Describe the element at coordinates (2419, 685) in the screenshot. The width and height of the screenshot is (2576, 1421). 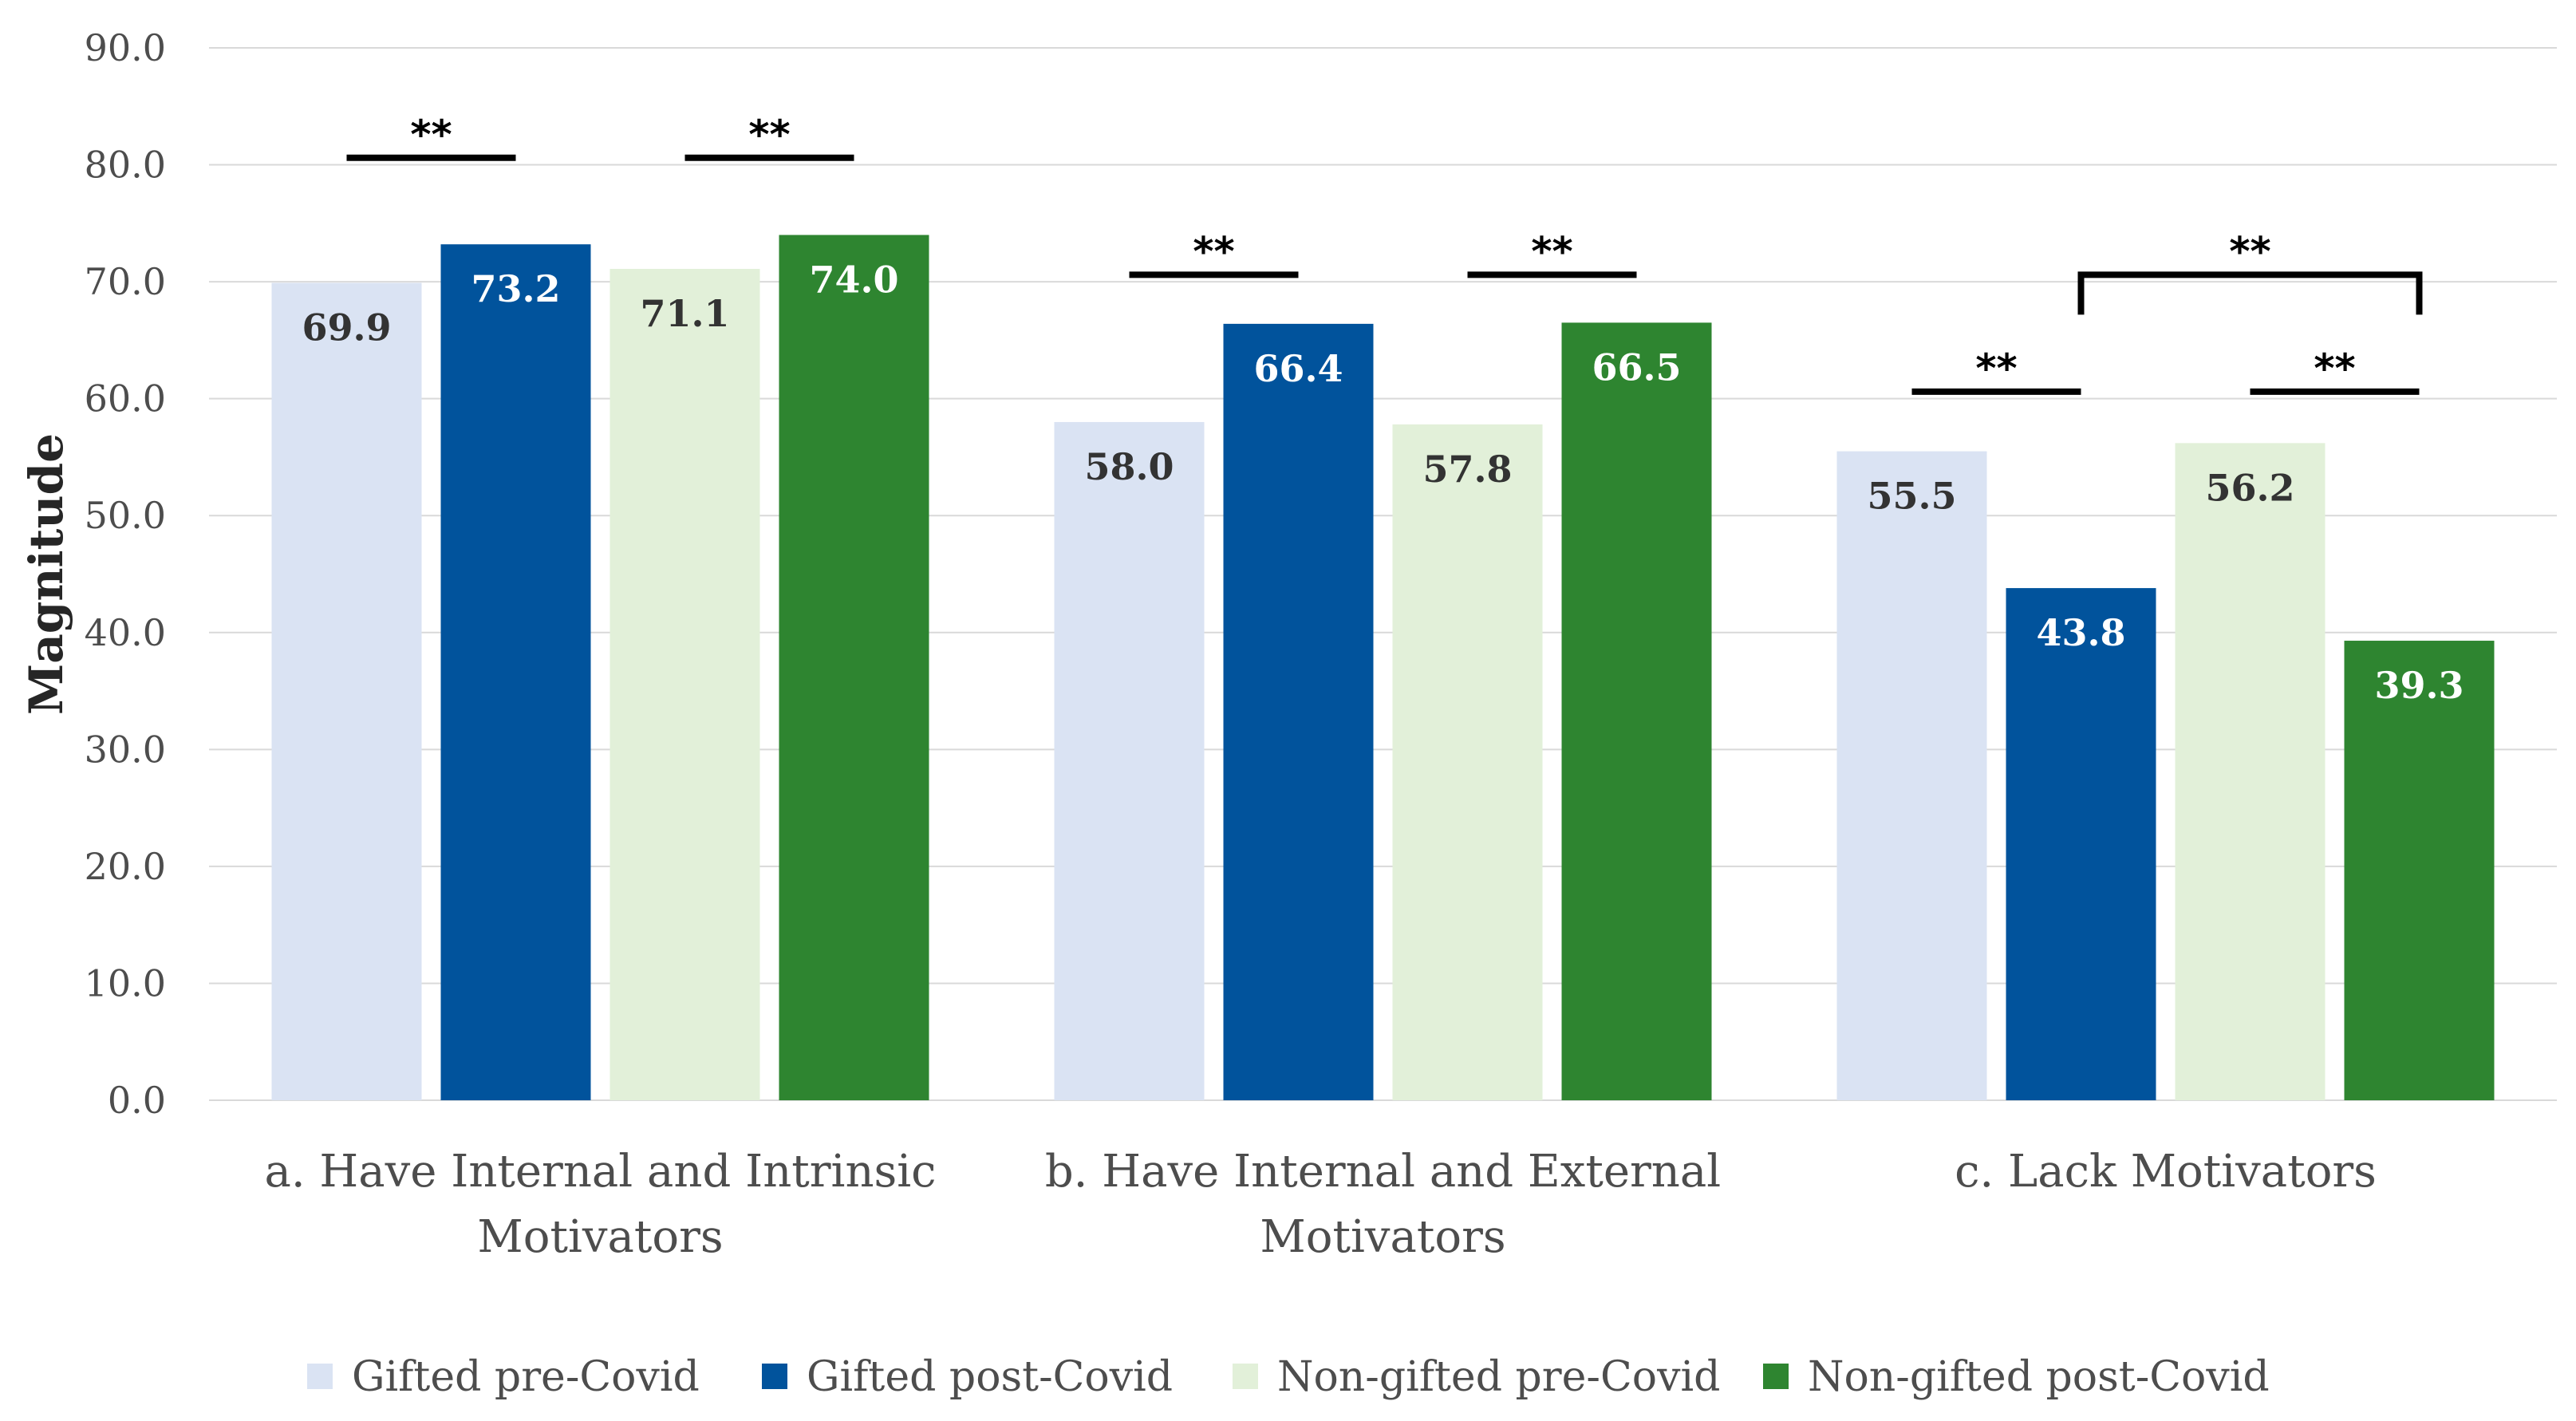
I see `bar-value-label: 39.3` at that location.